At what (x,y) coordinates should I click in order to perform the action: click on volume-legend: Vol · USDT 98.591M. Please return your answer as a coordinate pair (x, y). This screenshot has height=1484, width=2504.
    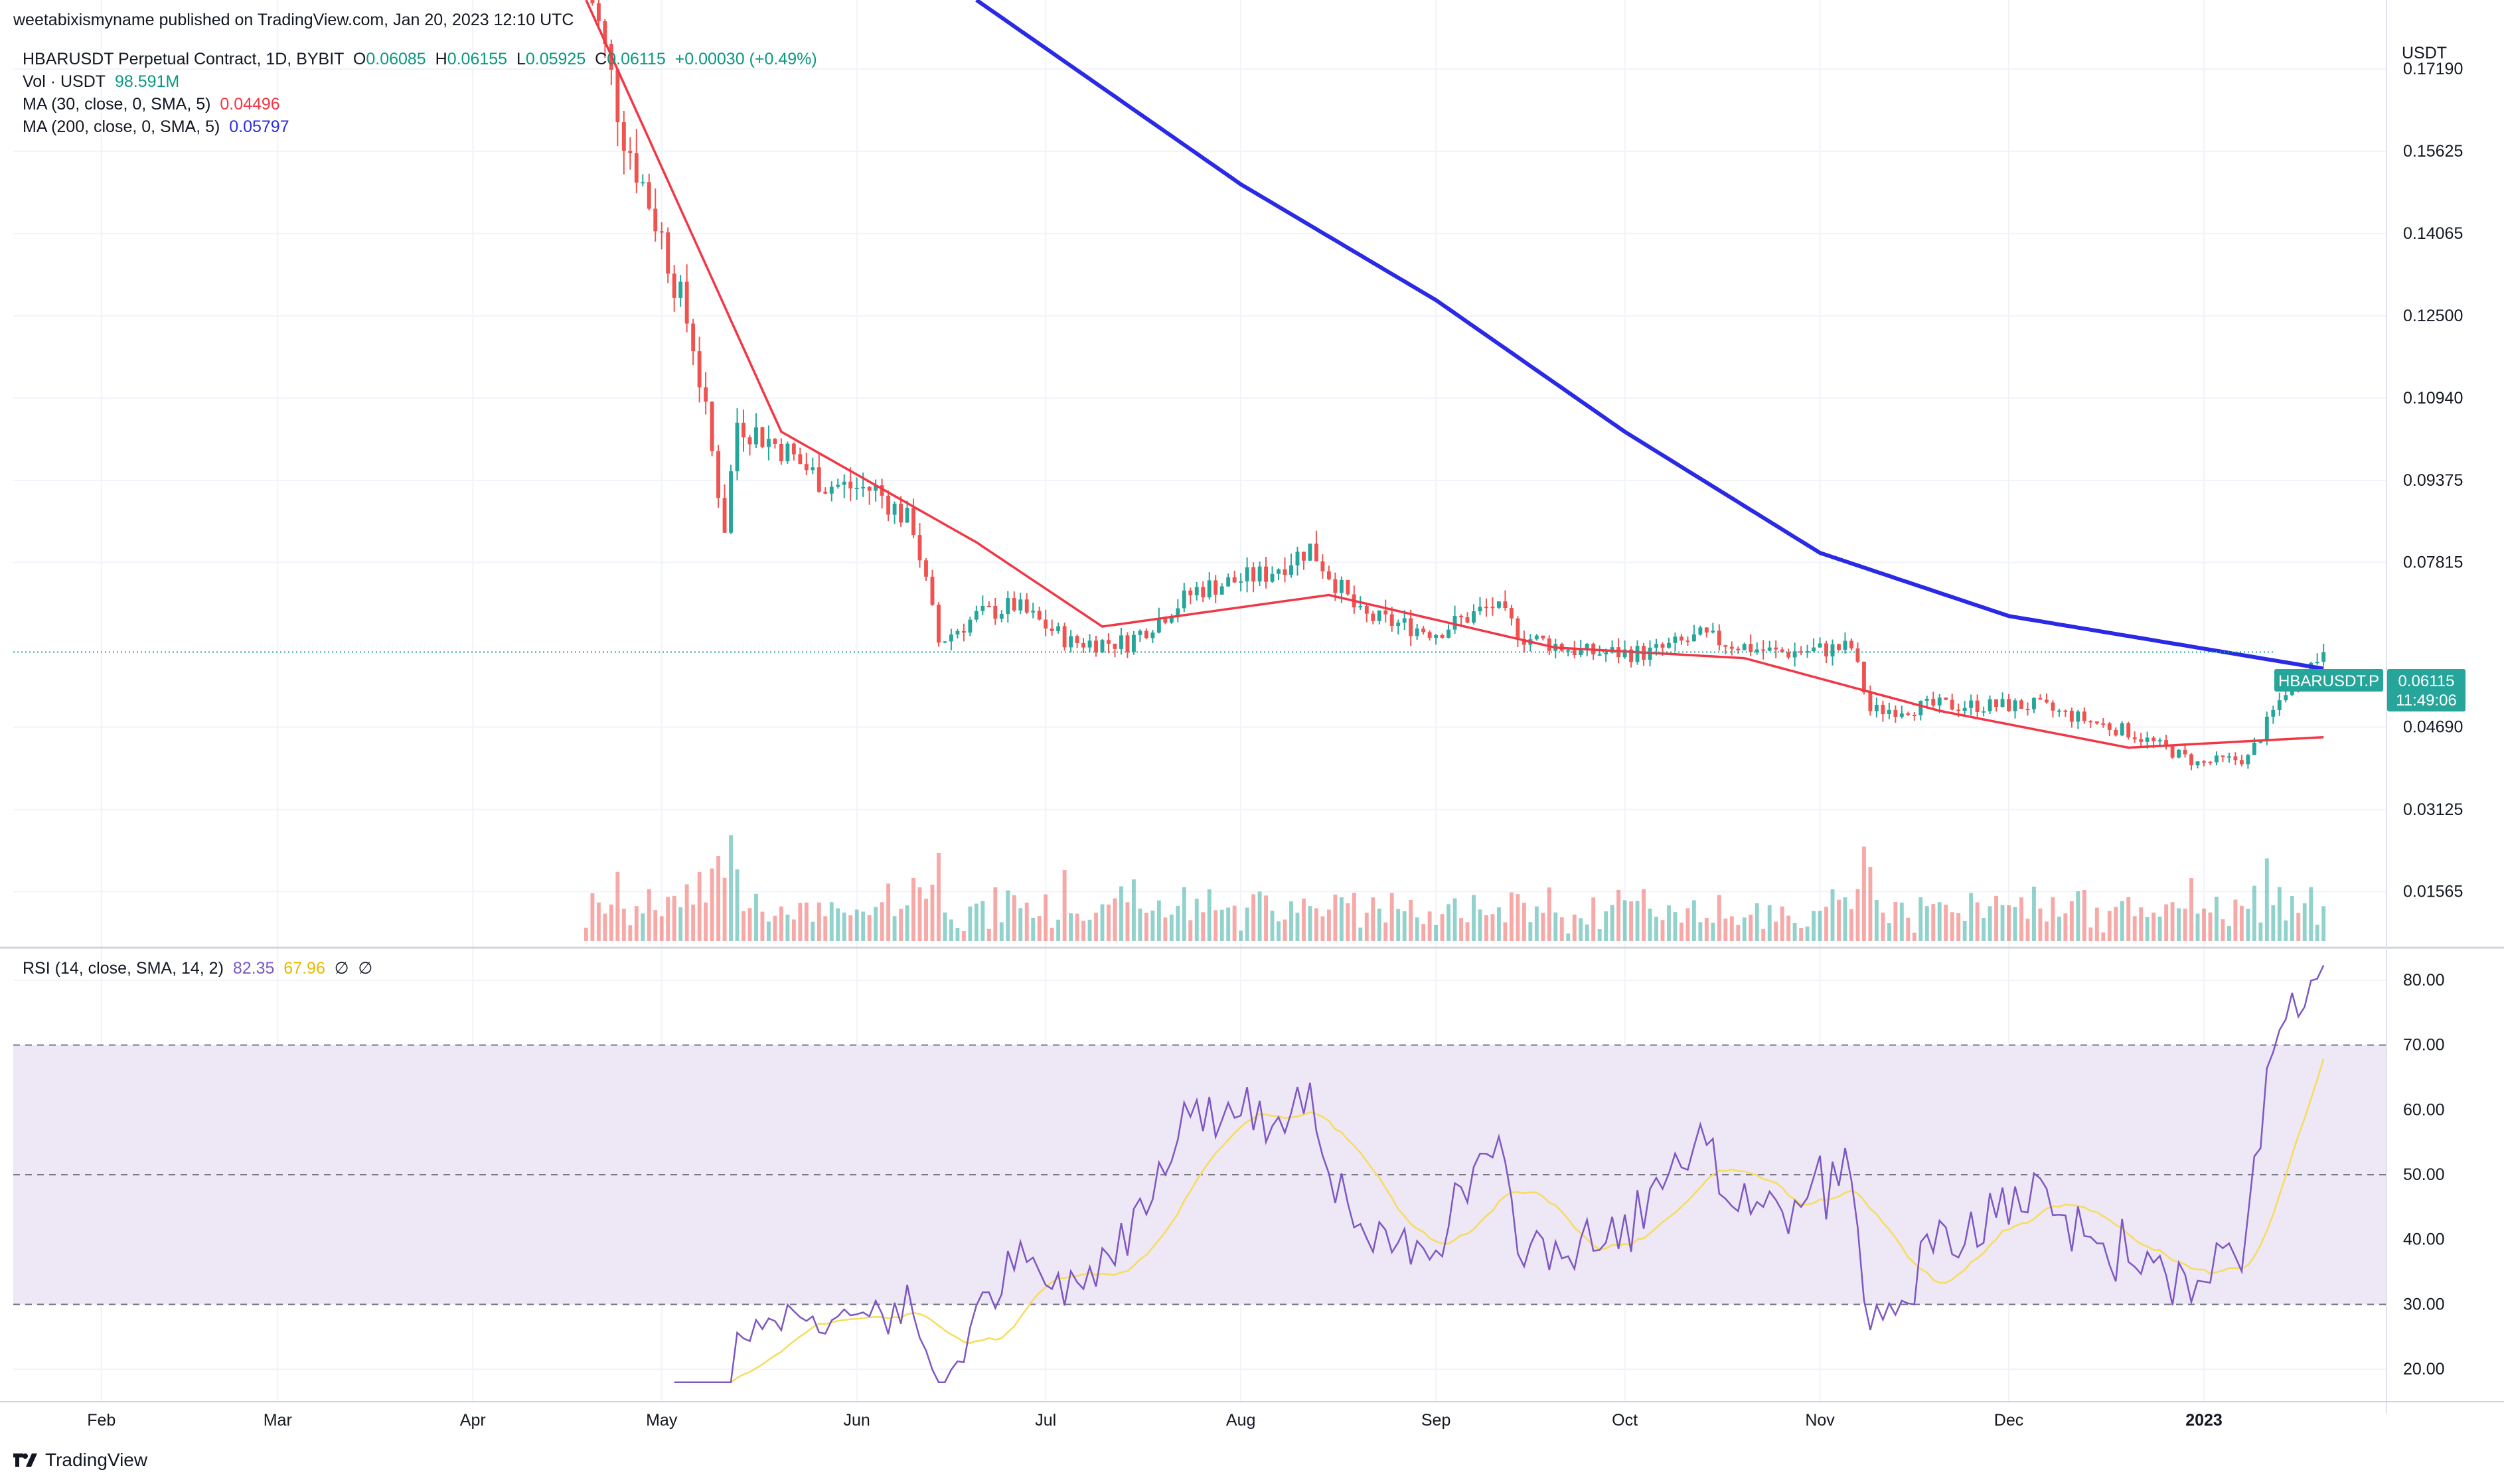
    Looking at the image, I should click on (101, 81).